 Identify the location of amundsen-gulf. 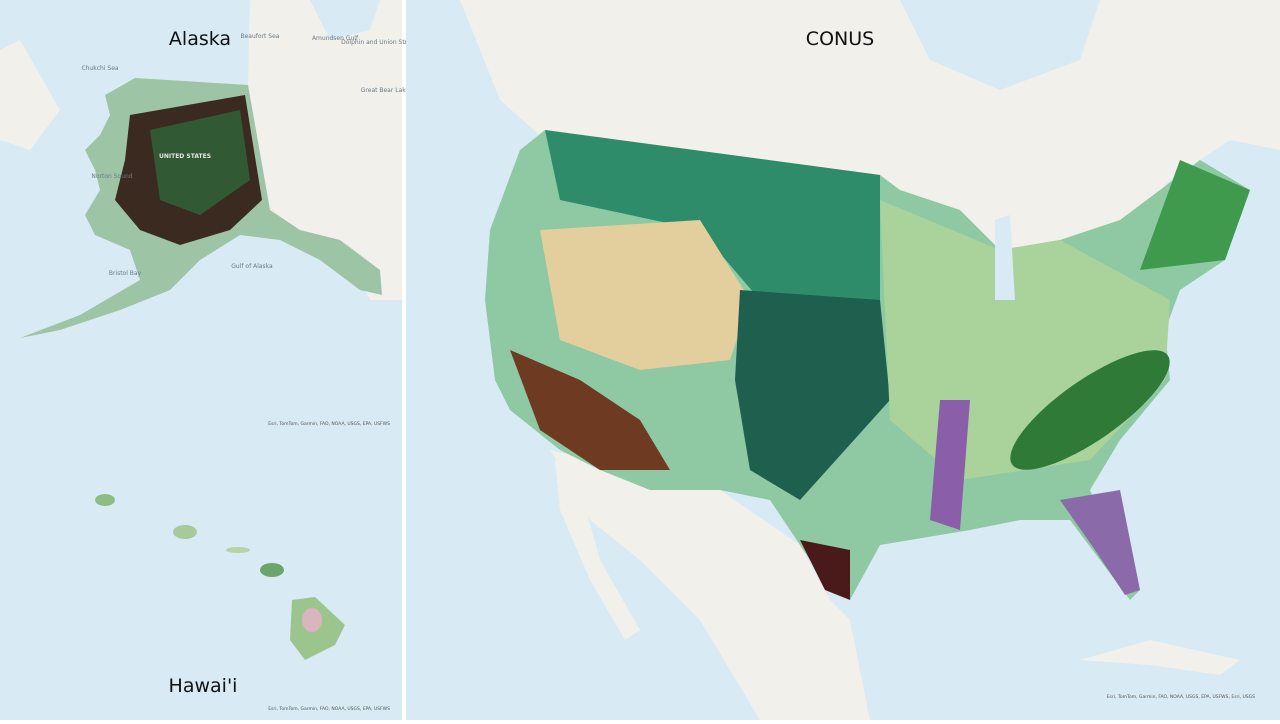
(345, 20).